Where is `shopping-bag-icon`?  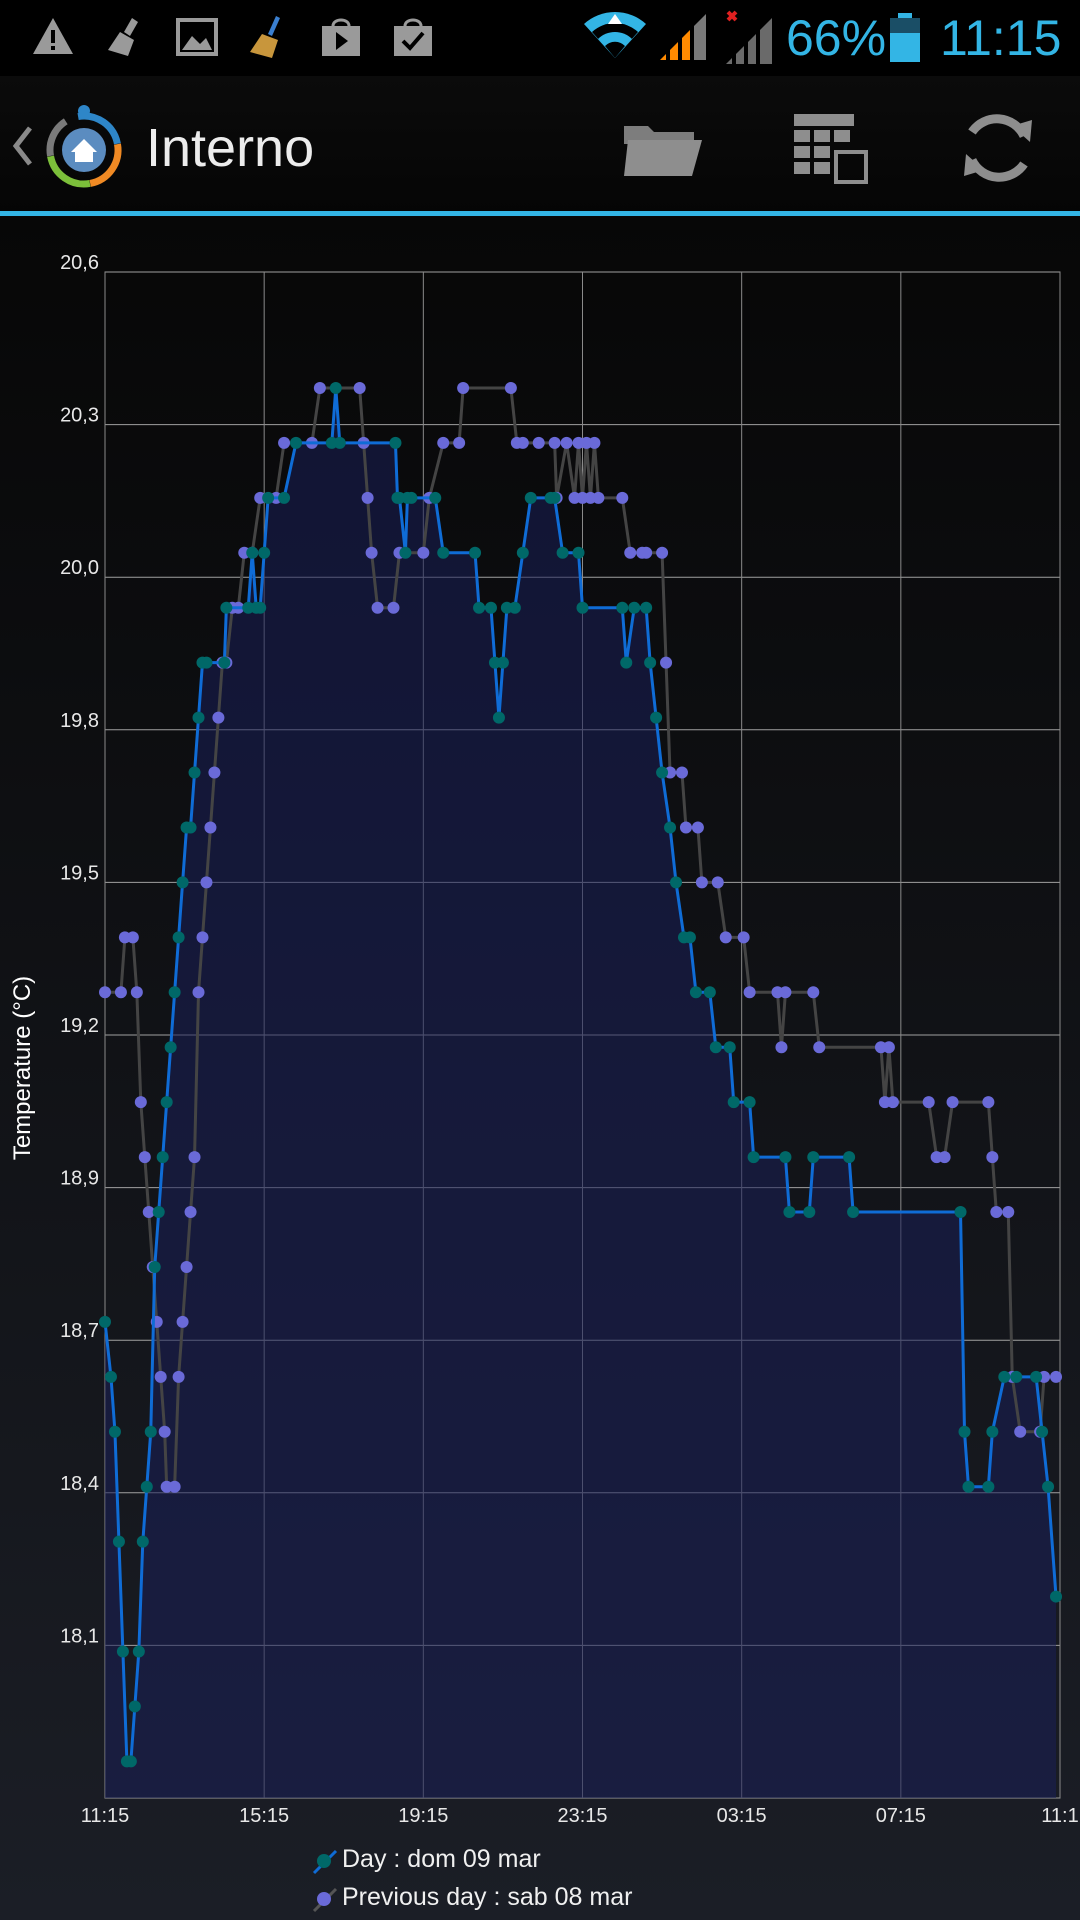 shopping-bag-icon is located at coordinates (341, 37).